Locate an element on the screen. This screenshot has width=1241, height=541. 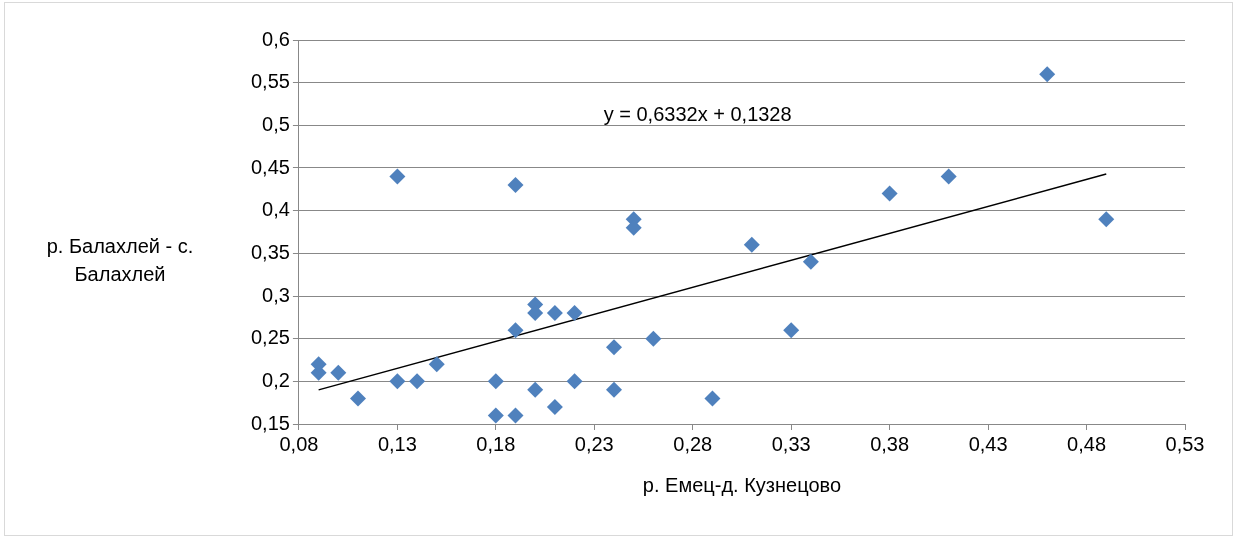
x-tick-label: 0,13 is located at coordinates (397, 443).